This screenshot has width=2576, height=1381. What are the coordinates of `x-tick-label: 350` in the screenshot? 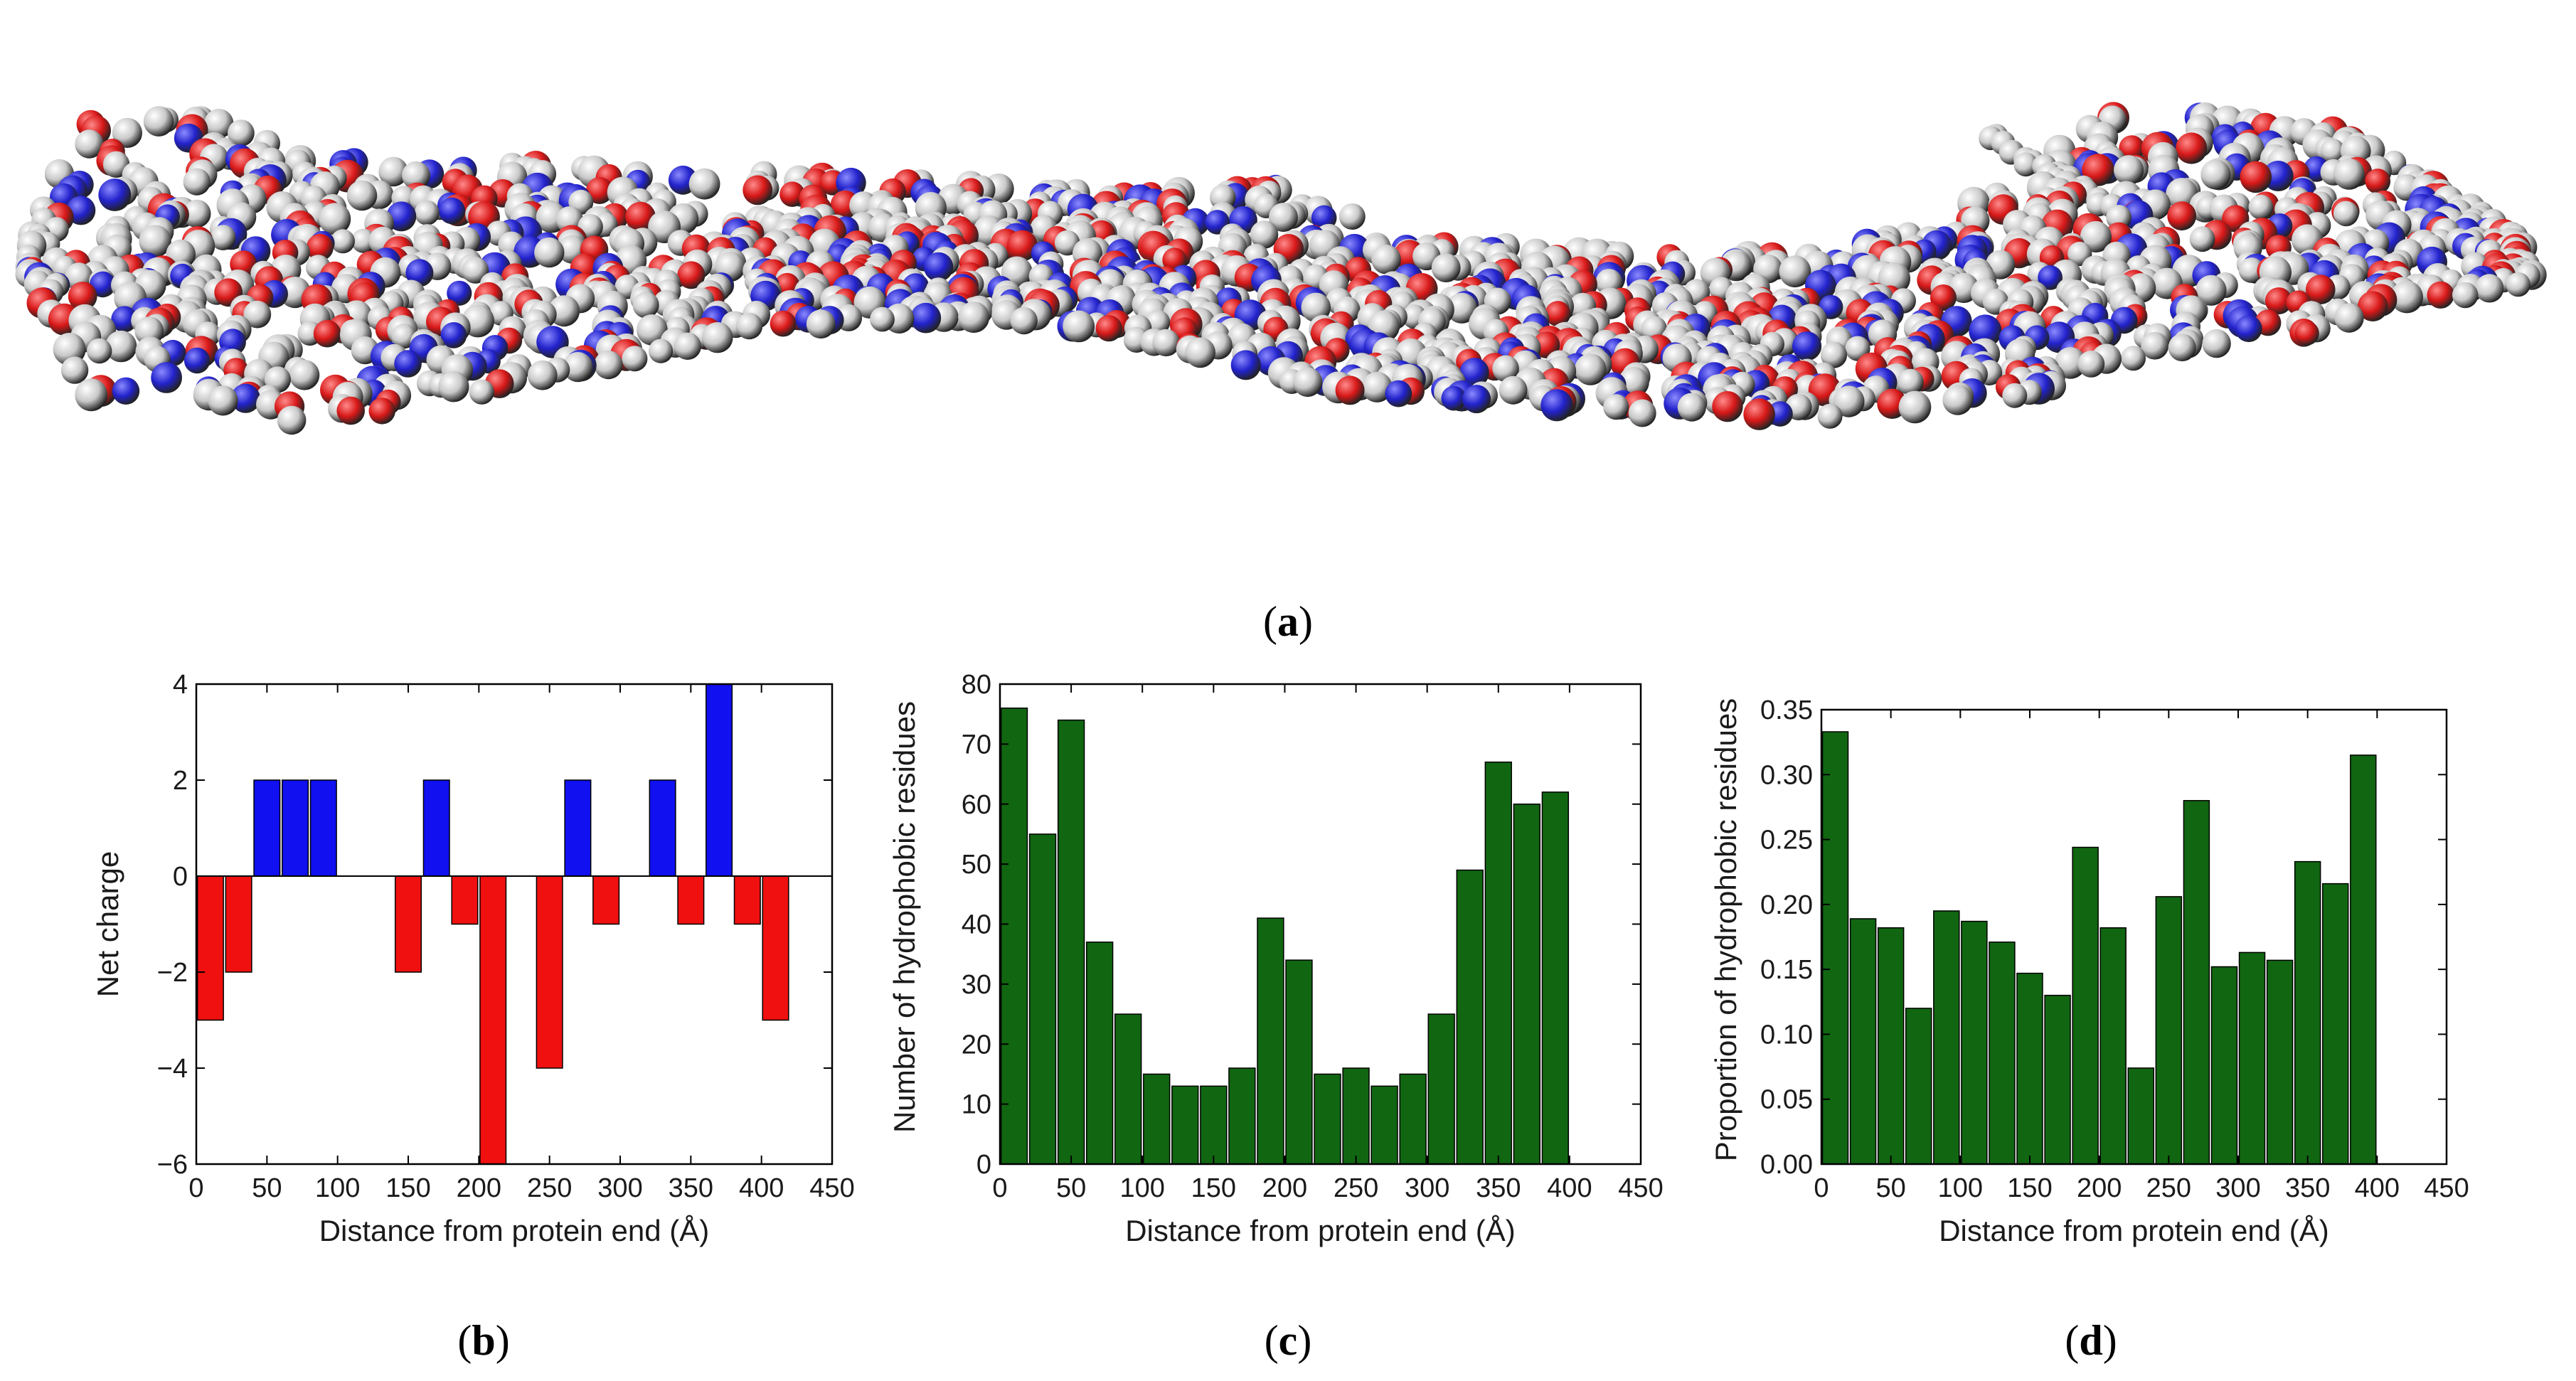 It's located at (2307, 1188).